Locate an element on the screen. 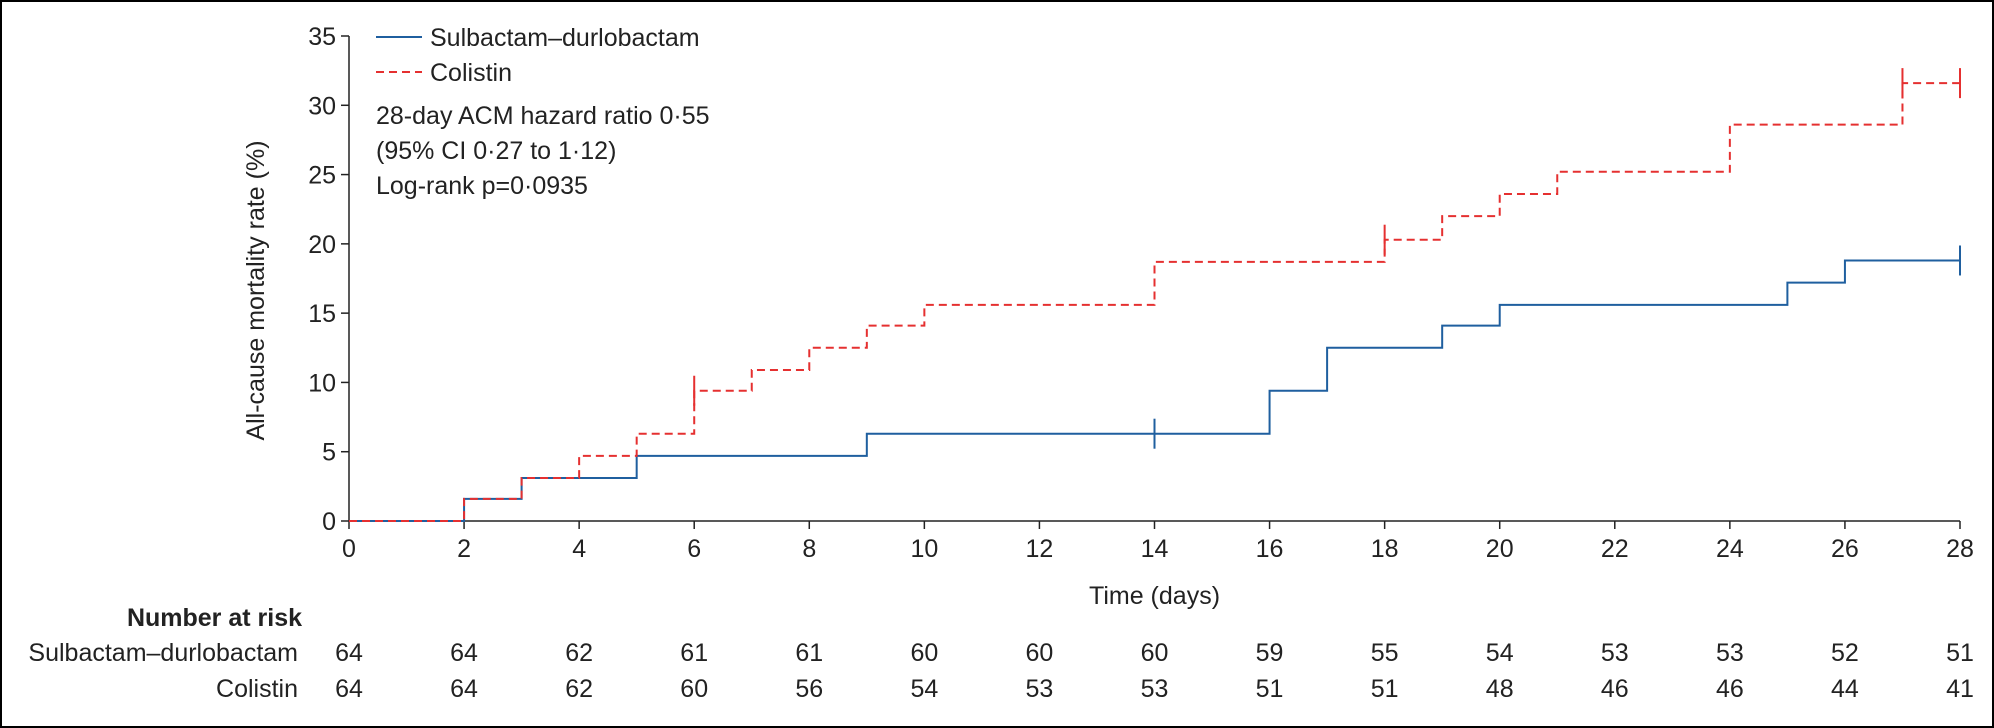  x-tick-label: 0 is located at coordinates (349, 549).